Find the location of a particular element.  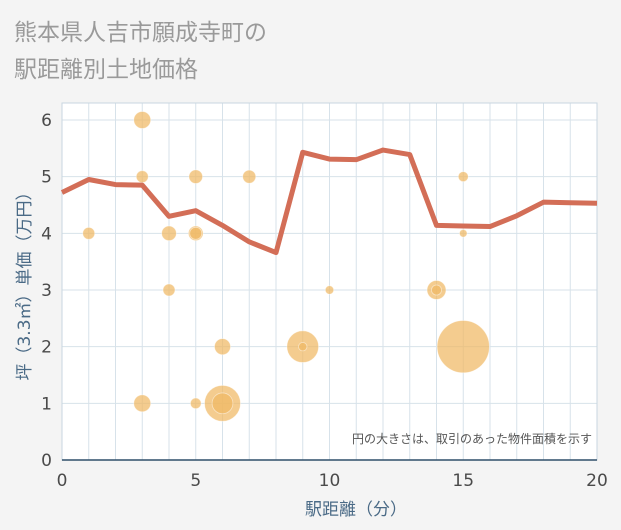

y-tick-label: 0 is located at coordinates (46, 461).